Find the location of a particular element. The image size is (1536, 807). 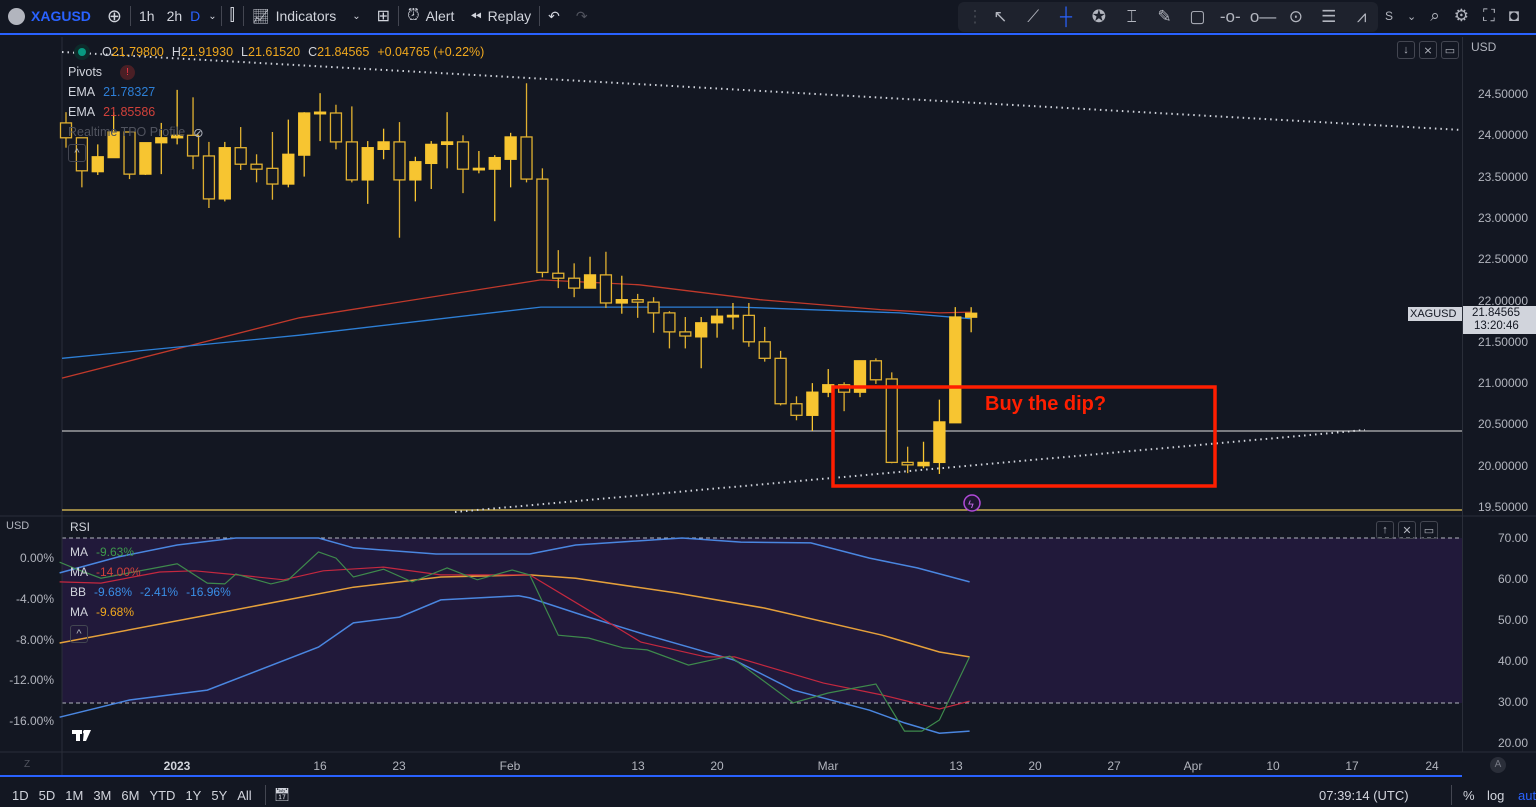

auto-toggle: auto is located at coordinates (1527, 795).